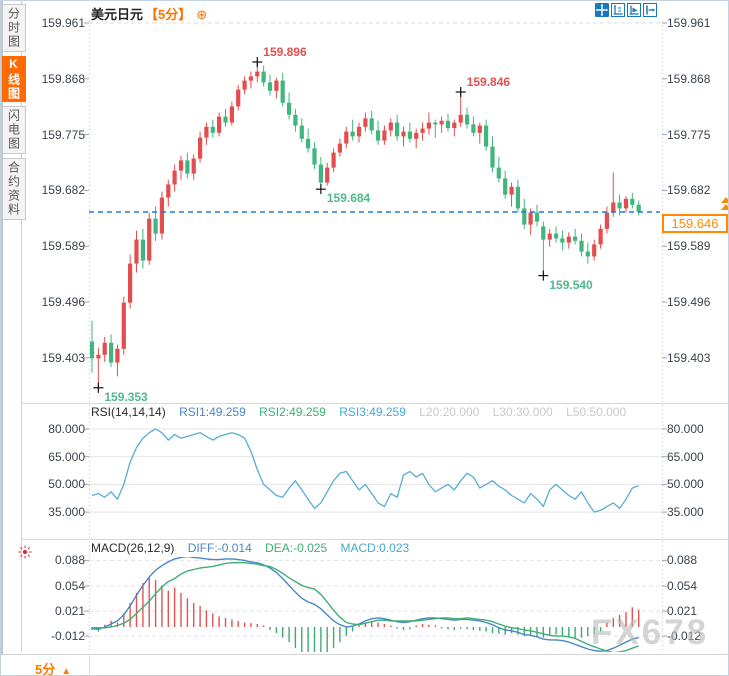 Image resolution: width=729 pixels, height=676 pixels. Describe the element at coordinates (596, 412) in the screenshot. I see `rsi-l50: L50:50.000` at that location.